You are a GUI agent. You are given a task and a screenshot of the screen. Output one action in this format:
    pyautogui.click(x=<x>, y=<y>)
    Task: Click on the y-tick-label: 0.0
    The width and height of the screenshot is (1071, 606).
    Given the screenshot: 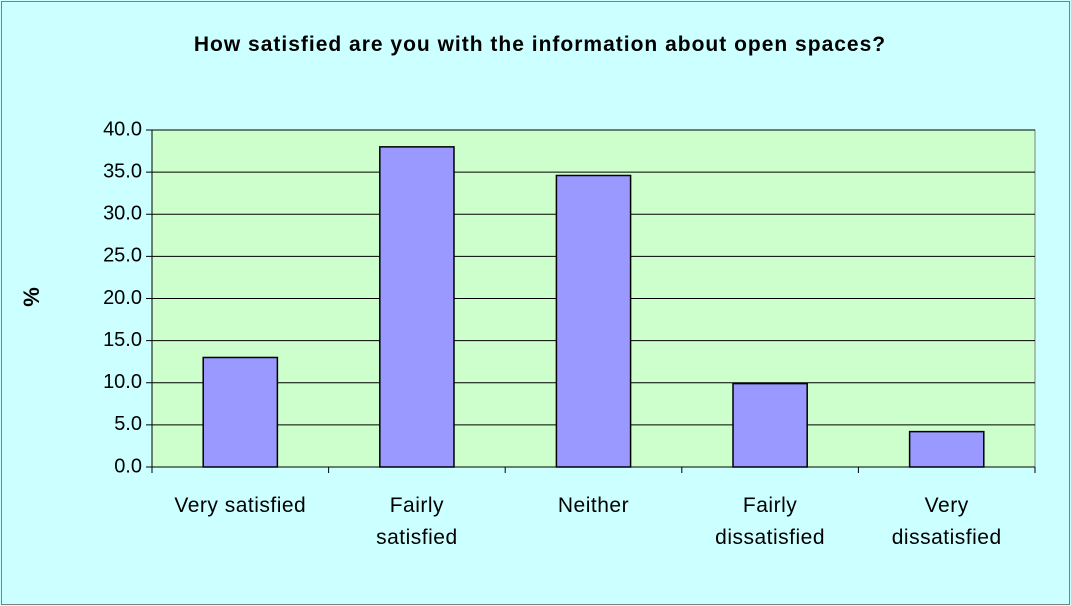 What is the action you would take?
    pyautogui.click(x=128, y=466)
    